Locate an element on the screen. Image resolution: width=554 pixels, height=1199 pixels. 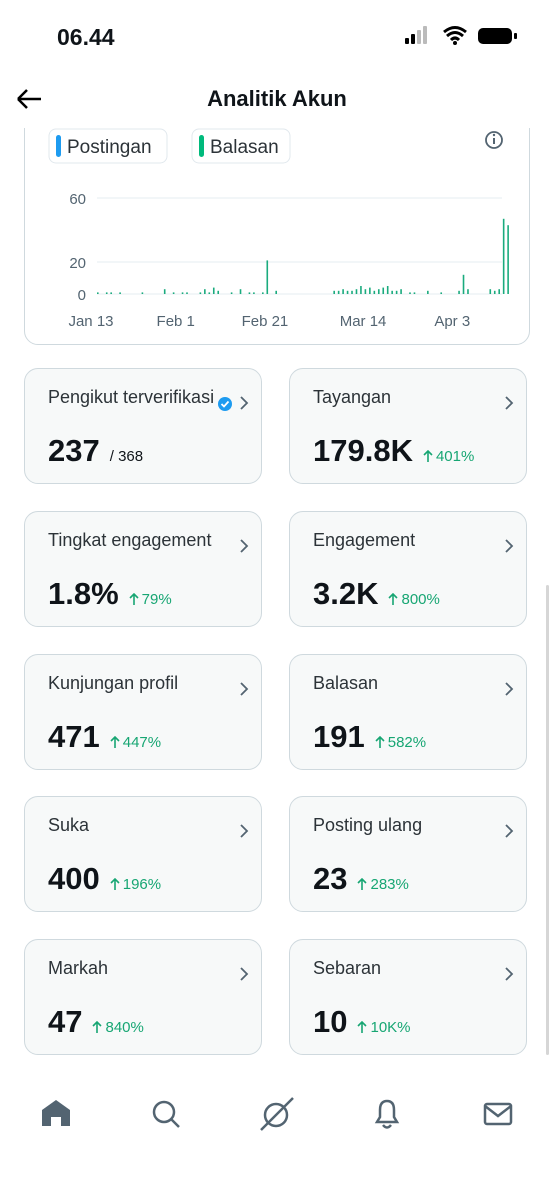
nav-search is located at coordinates (166, 1114).